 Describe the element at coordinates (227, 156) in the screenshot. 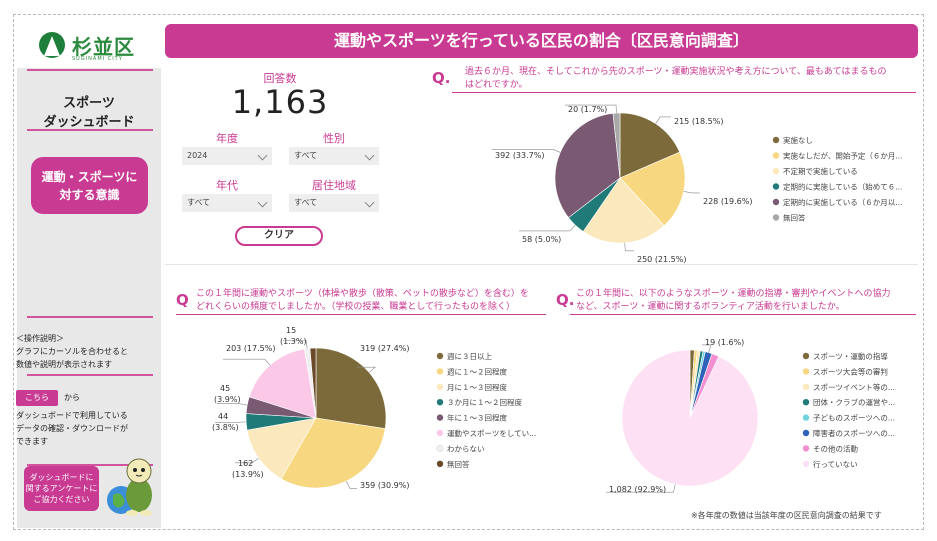

I see `year-select: 2024` at that location.